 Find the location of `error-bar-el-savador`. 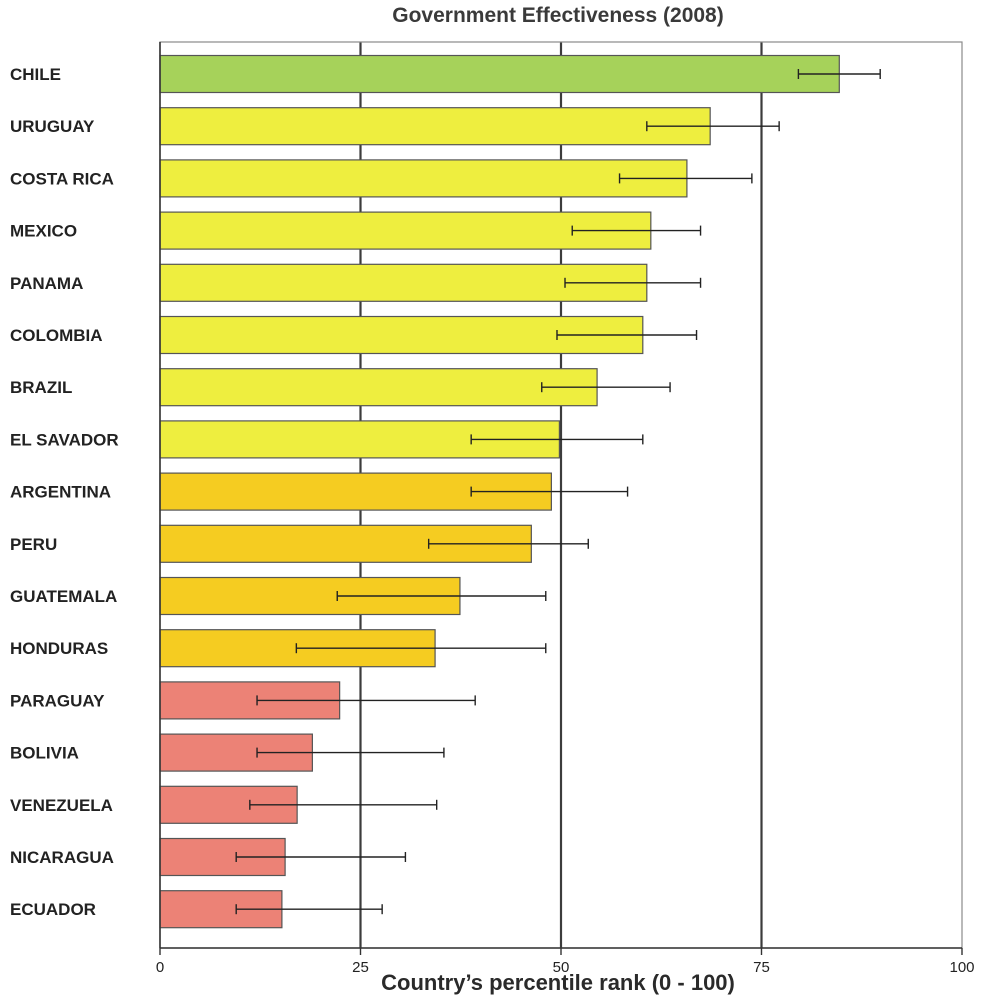

error-bar-el-savador is located at coordinates (557, 439).